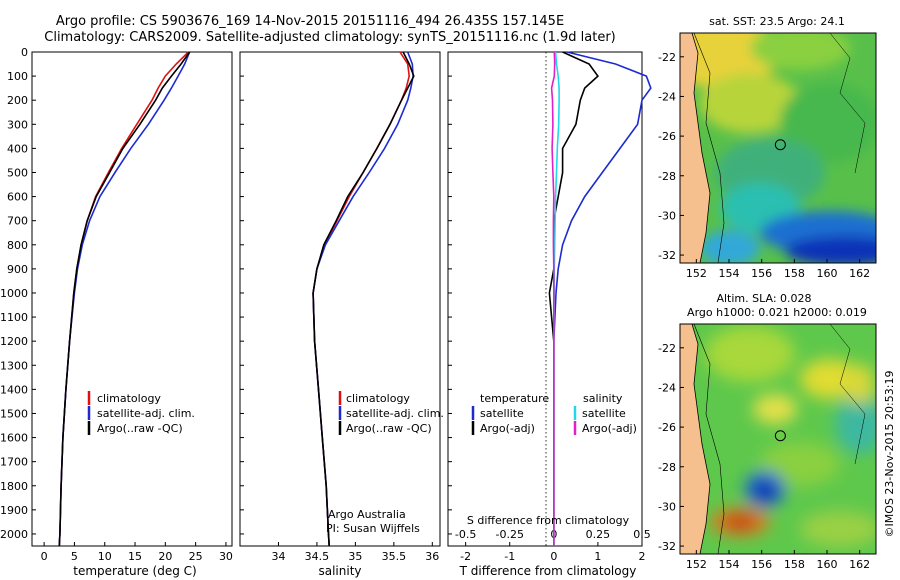 The image size is (900, 580). I want to click on profile-line-salinity-argo-adj-, so click(553, 298).